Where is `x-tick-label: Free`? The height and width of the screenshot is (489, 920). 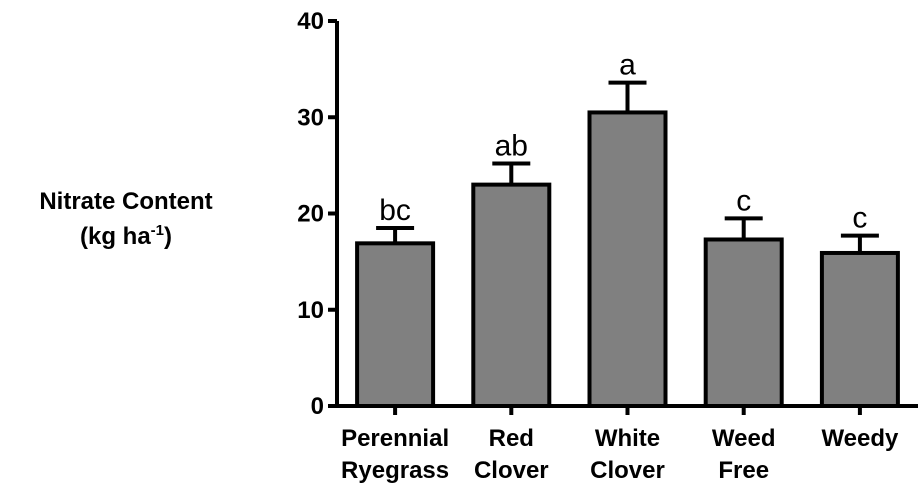
x-tick-label: Free is located at coordinates (743, 470).